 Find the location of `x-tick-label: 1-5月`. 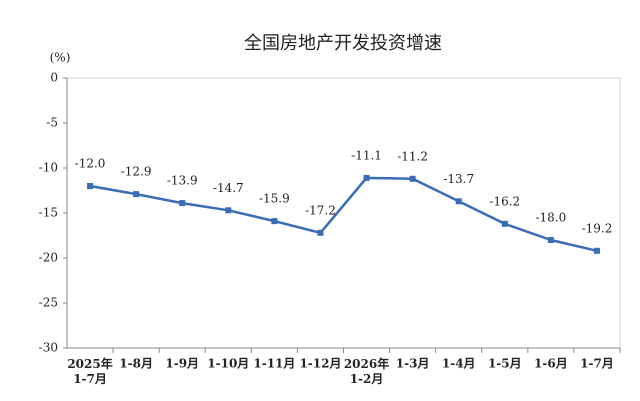

x-tick-label: 1-5月 is located at coordinates (505, 364).